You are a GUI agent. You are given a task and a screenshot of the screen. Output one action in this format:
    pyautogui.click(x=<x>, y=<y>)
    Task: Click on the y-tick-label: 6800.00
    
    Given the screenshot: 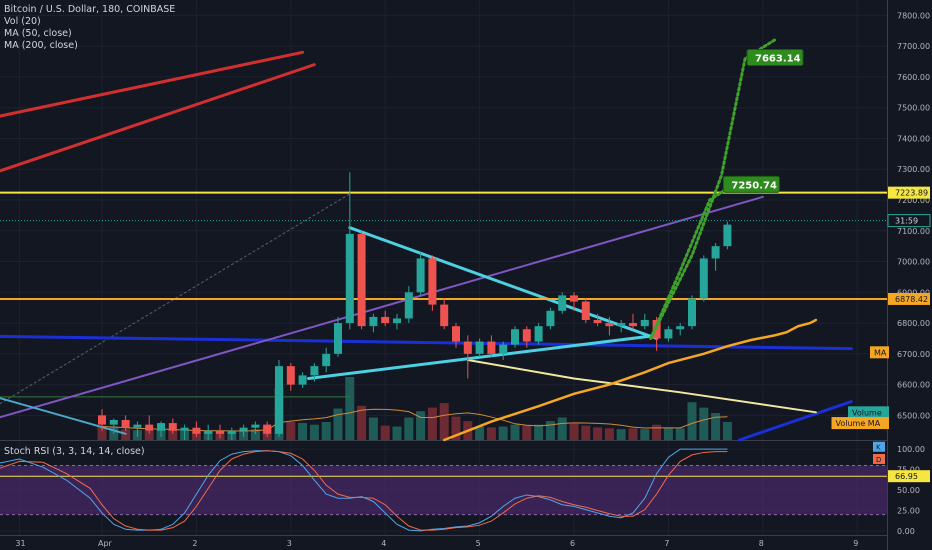 What is the action you would take?
    pyautogui.click(x=913, y=323)
    